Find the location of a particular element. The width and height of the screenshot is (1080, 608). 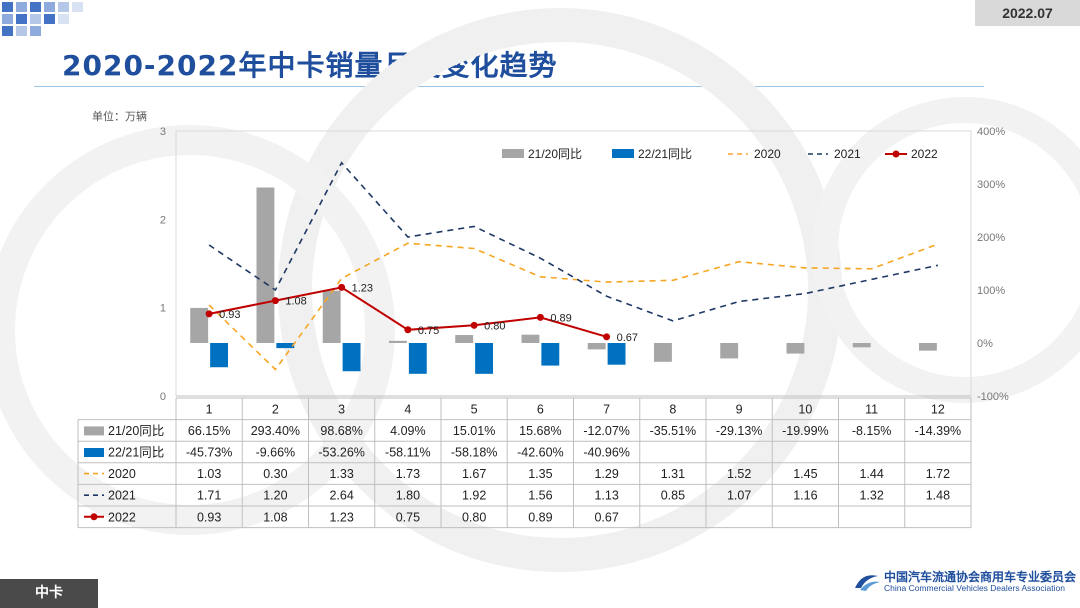

table-cell: 15.68% is located at coordinates (540, 431).